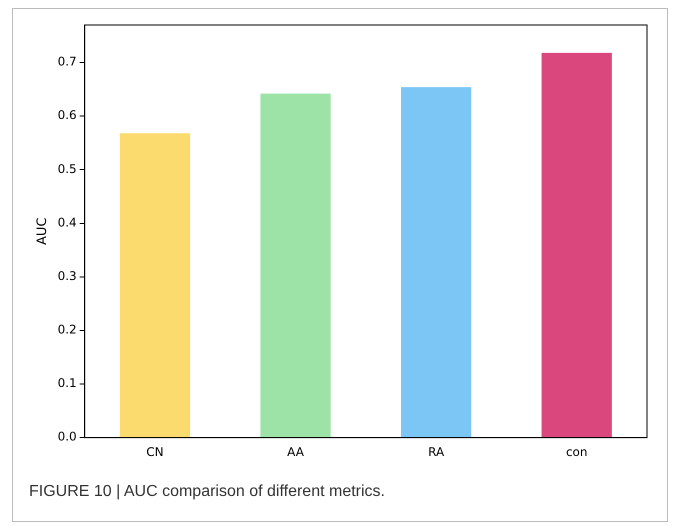 This screenshot has width=675, height=526. Describe the element at coordinates (155, 451) in the screenshot. I see `x-tick-label: CN` at that location.